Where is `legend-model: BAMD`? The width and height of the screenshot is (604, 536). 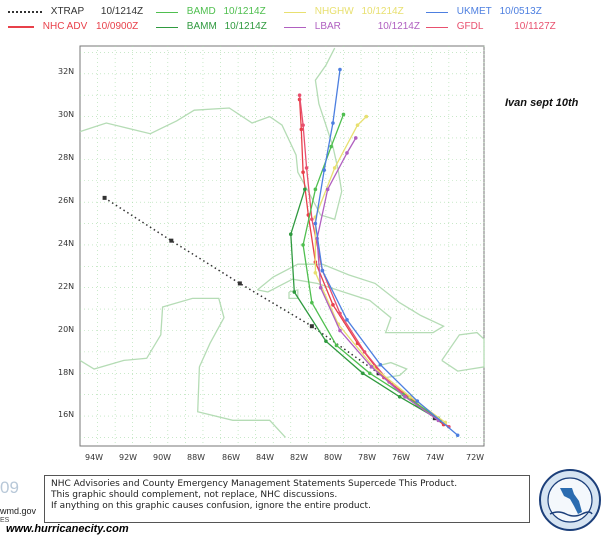 legend-model: BAMD is located at coordinates (201, 11).